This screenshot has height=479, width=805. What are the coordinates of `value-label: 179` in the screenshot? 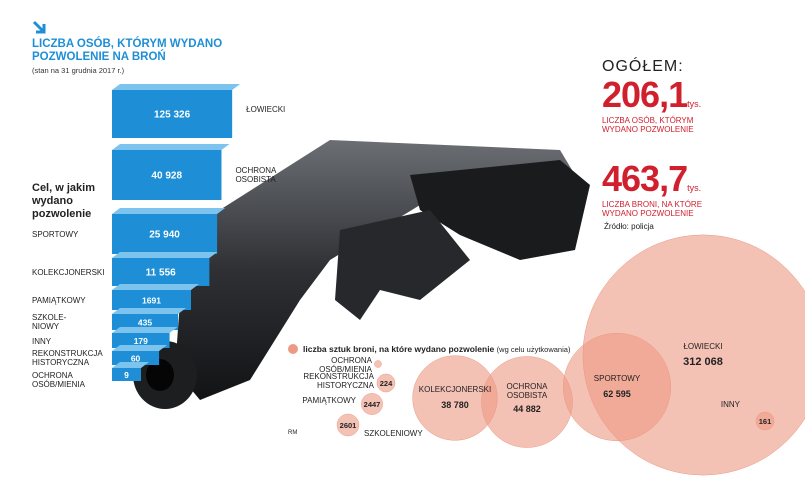 It's located at (141, 341).